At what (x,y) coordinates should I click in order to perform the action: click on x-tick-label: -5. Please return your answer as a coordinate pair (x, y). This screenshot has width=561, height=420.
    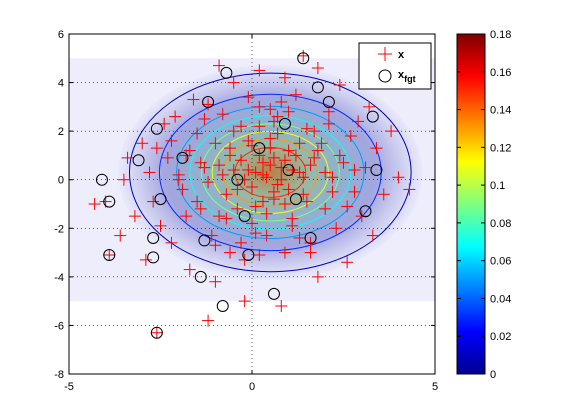
    Looking at the image, I should click on (69, 387).